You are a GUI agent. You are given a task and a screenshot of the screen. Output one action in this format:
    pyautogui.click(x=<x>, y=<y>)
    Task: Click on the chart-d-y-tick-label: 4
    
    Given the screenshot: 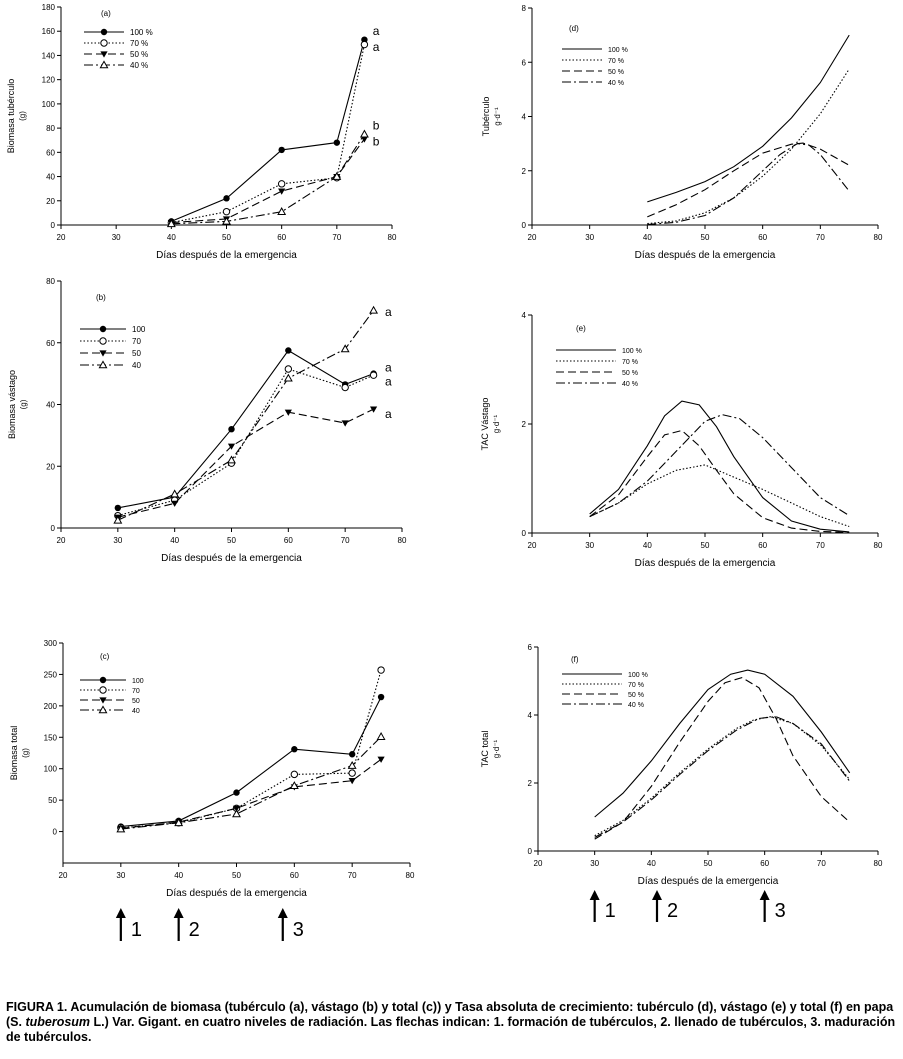 What is the action you would take?
    pyautogui.click(x=524, y=117)
    